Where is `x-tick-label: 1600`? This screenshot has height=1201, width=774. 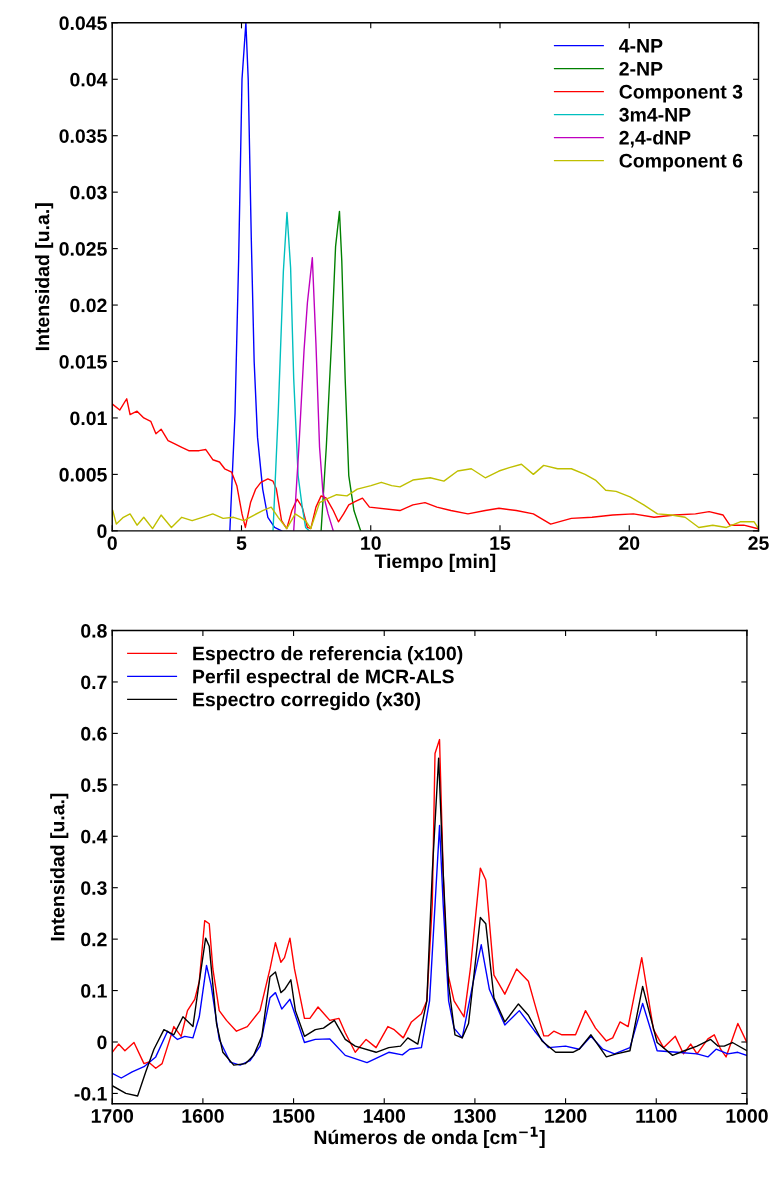 x-tick-label: 1600 is located at coordinates (203, 1116).